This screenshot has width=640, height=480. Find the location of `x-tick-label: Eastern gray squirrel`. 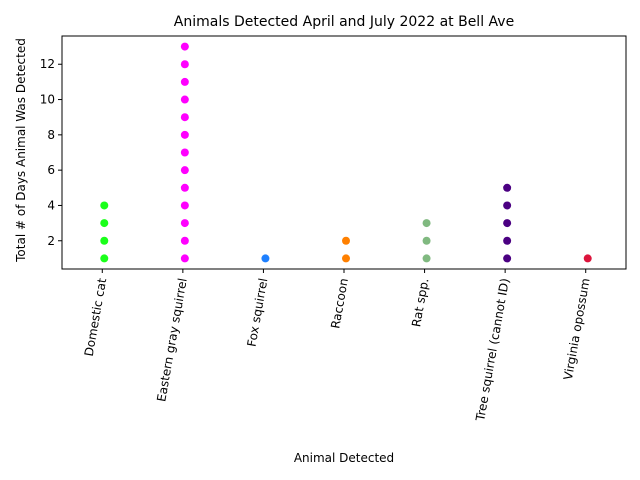

x-tick-label: Eastern gray squirrel is located at coordinates (172, 340).